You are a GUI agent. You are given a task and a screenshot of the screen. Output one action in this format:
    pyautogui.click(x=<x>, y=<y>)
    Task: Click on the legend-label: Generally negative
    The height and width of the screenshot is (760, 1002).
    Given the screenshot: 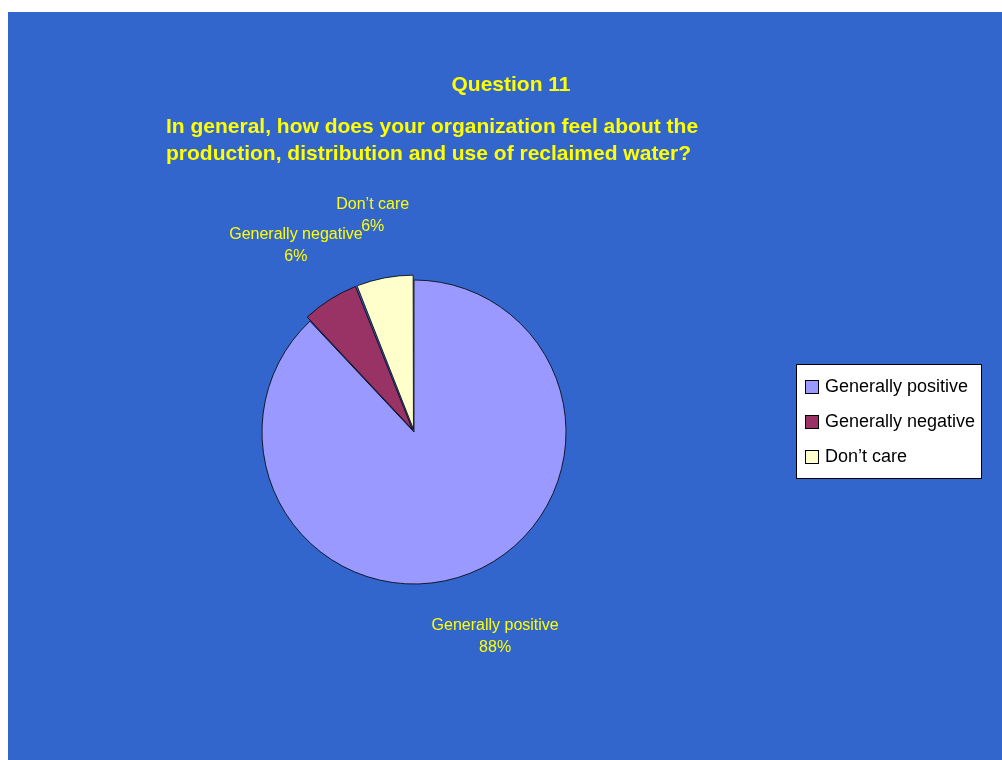 What is the action you would take?
    pyautogui.click(x=900, y=421)
    